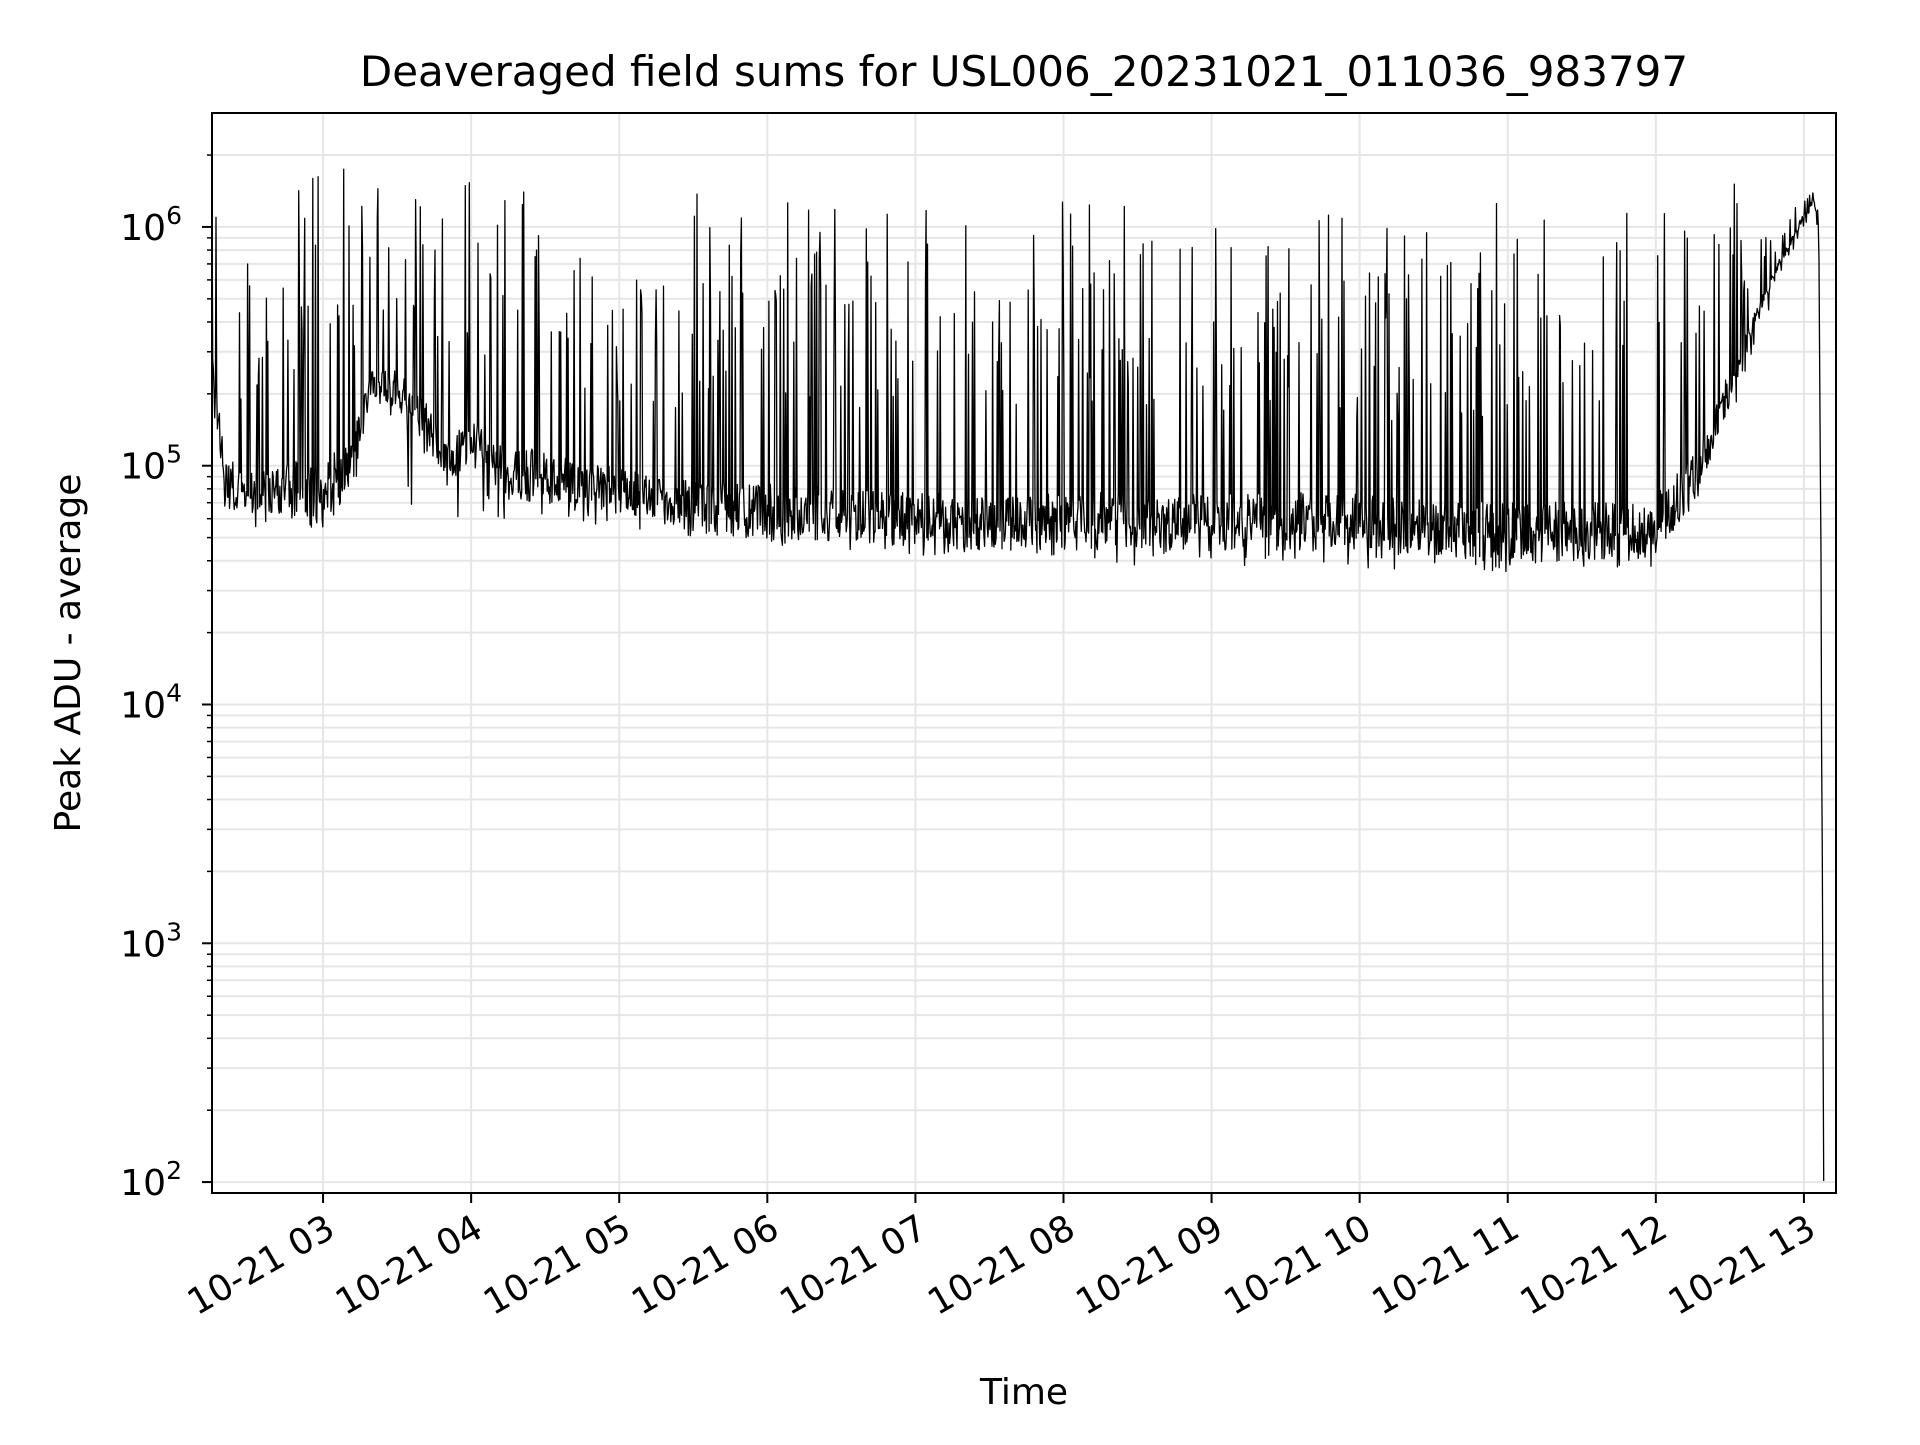 This screenshot has width=1920, height=1445. What do you see at coordinates (68, 653) in the screenshot?
I see `y-axis-label: Peak ADU - average` at bounding box center [68, 653].